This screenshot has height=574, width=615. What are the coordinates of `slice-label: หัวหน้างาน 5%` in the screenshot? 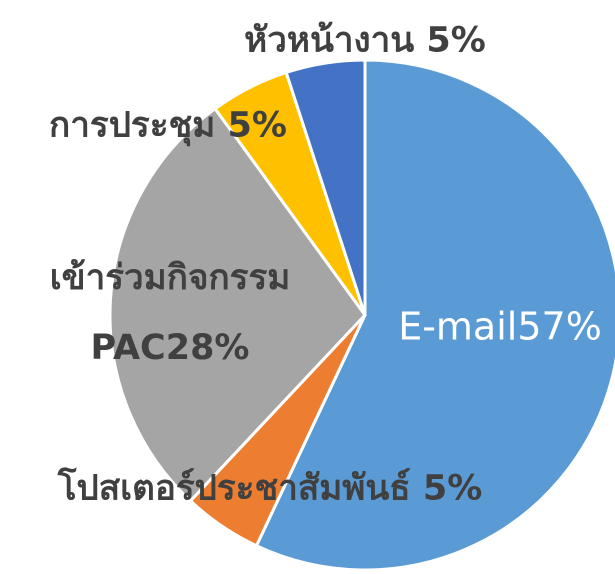 It's located at (365, 40).